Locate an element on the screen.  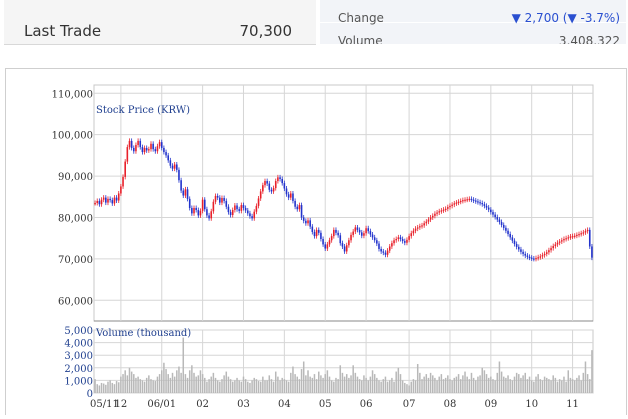
price-tick-label: 100,000 is located at coordinates (72, 136).